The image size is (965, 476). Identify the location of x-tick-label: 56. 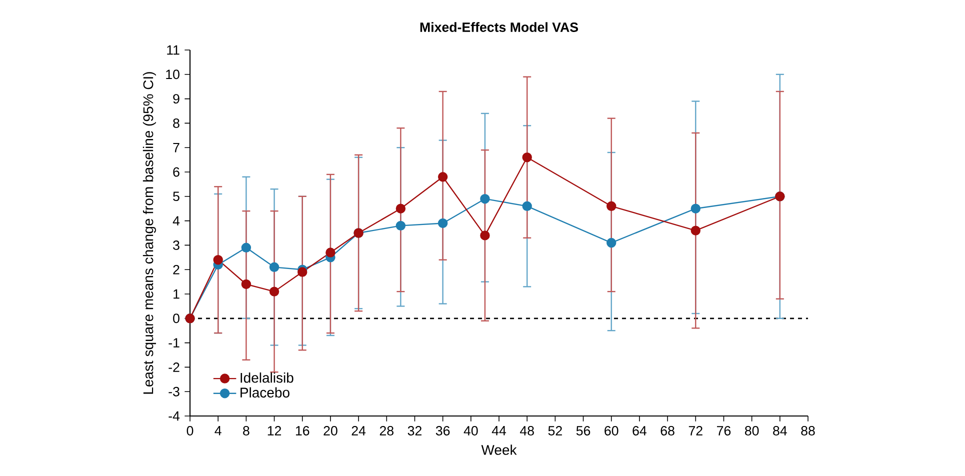
(583, 431).